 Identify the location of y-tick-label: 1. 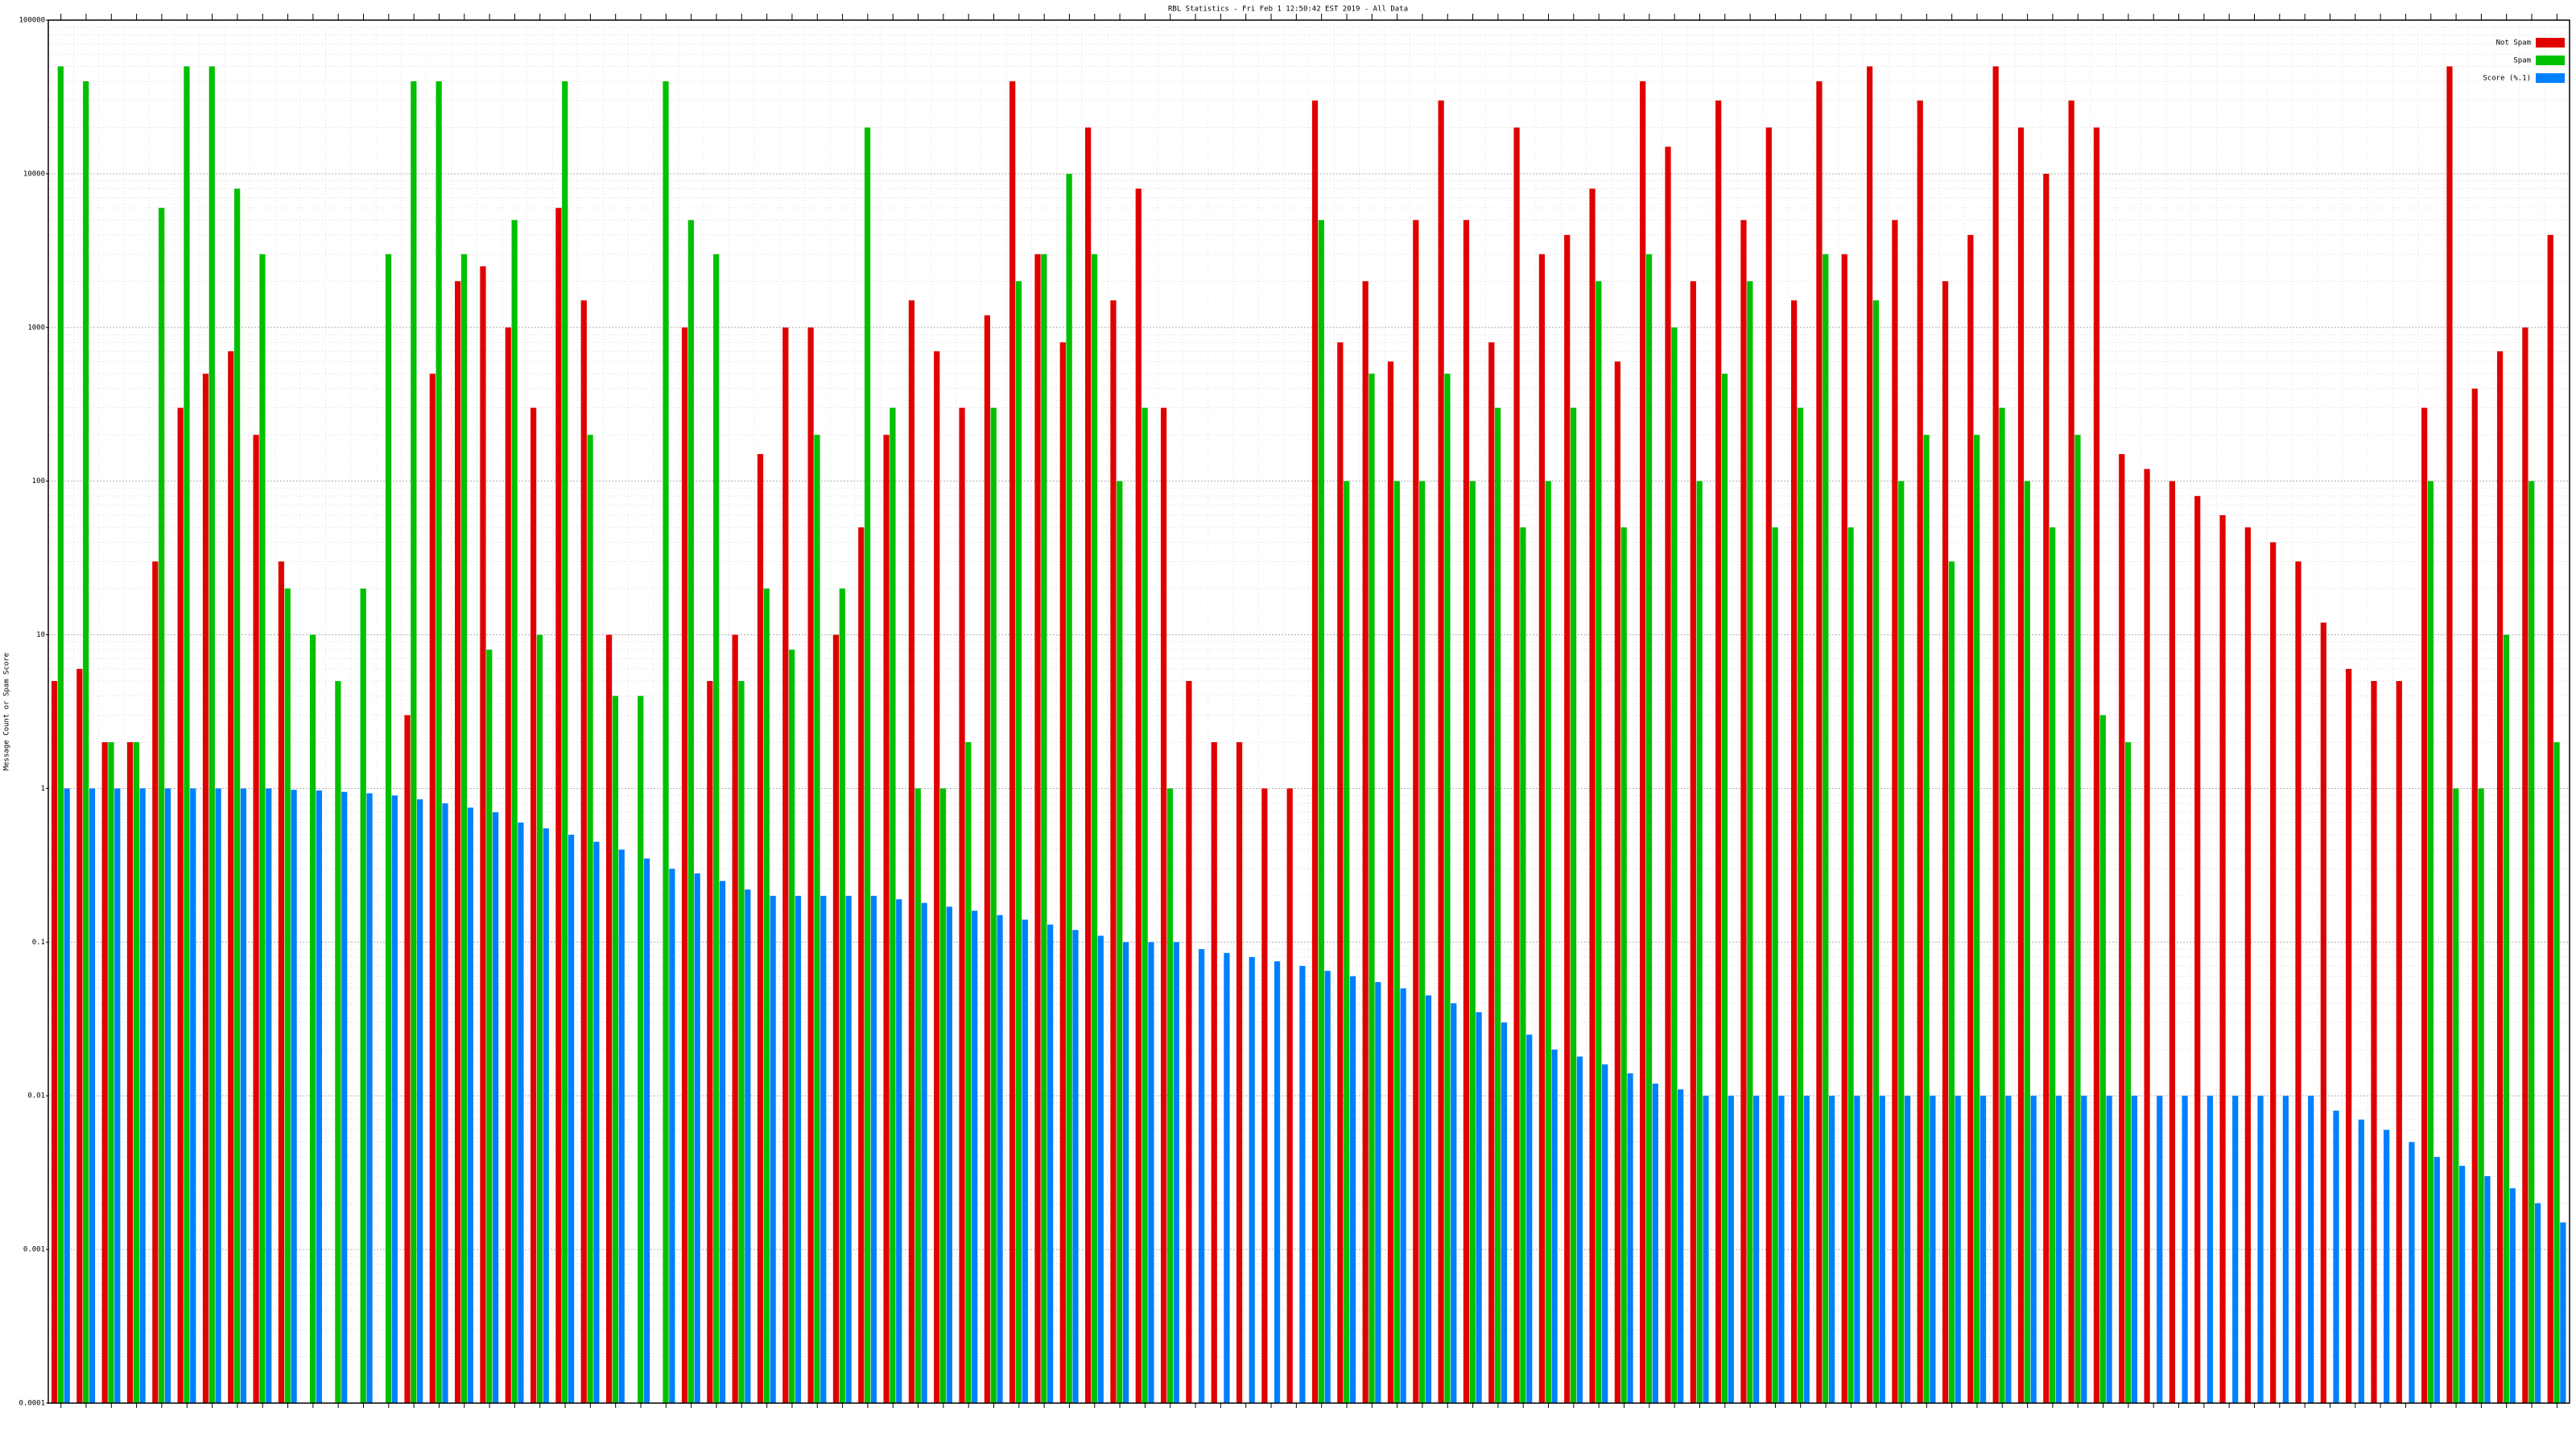
(43, 789).